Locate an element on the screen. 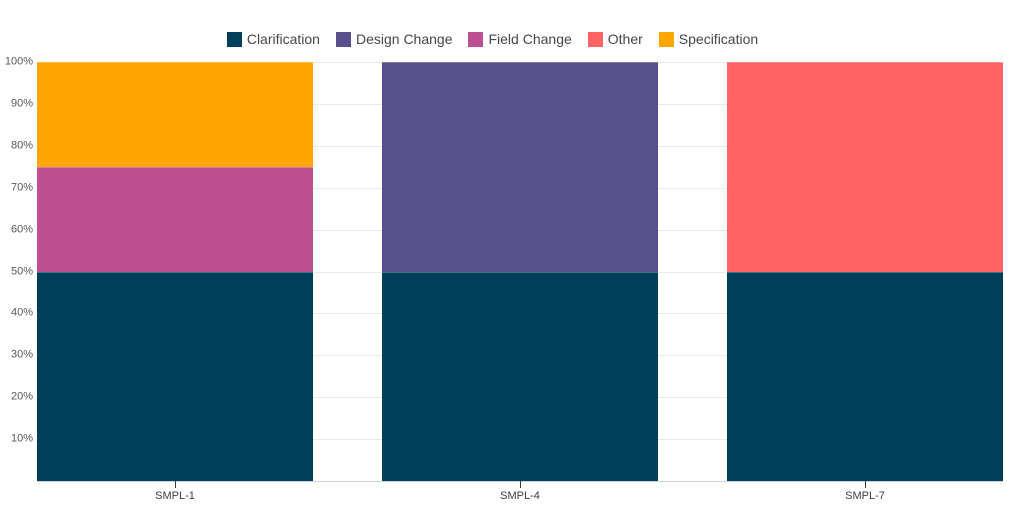  y-axis-label: 100% is located at coordinates (18, 61).